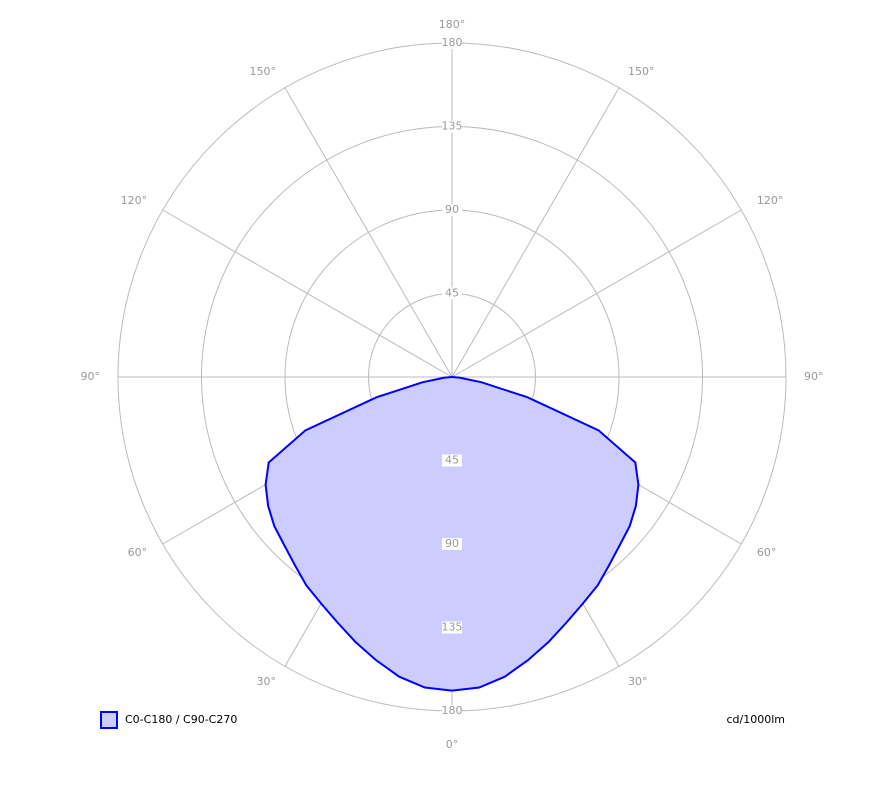  I want to click on angle-label: 0°, so click(452, 744).